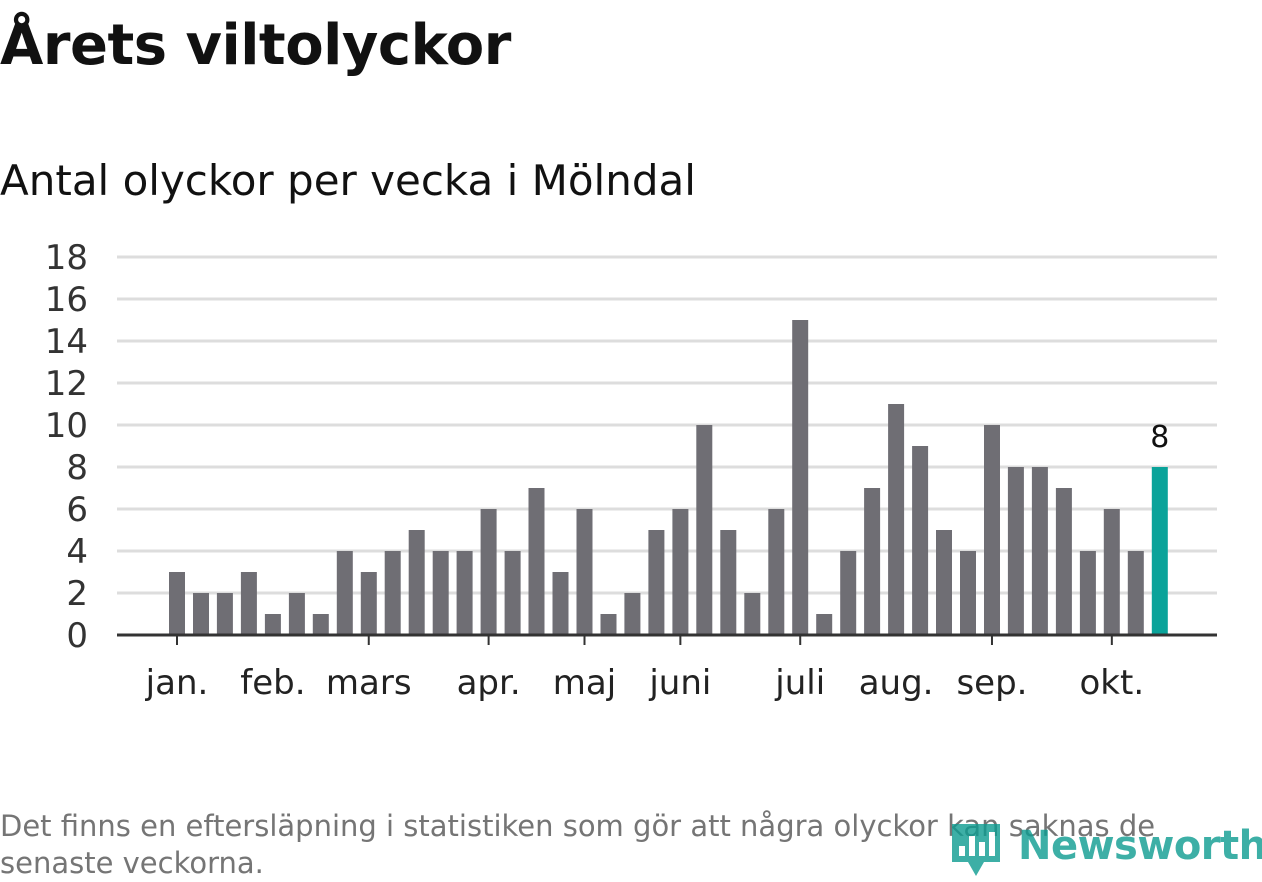  Describe the element at coordinates (369, 683) in the screenshot. I see `x-tick-label: mars` at that location.